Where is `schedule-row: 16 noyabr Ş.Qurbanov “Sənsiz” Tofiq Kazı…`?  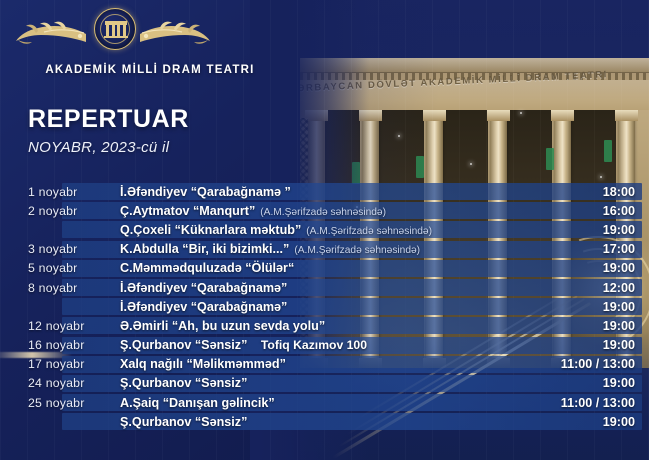 schedule-row: 16 noyabr Ş.Qurbanov “Sənsiz” Tofiq Kazı… is located at coordinates (324, 345).